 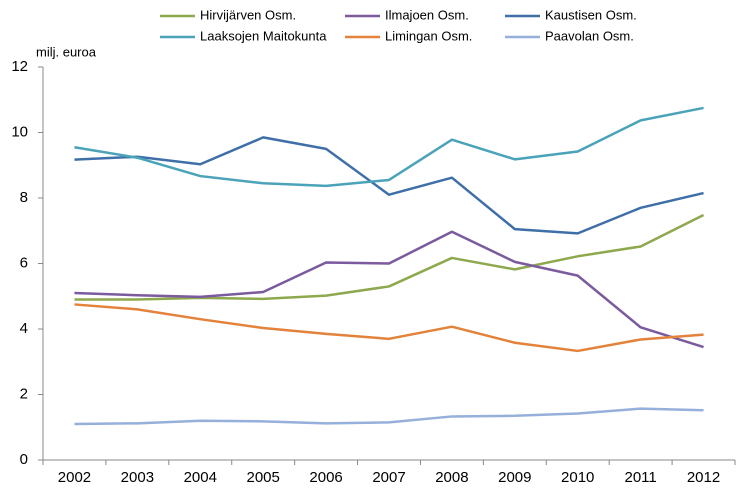 What do you see at coordinates (24, 459) in the screenshot?
I see `y-tick-label: 0` at bounding box center [24, 459].